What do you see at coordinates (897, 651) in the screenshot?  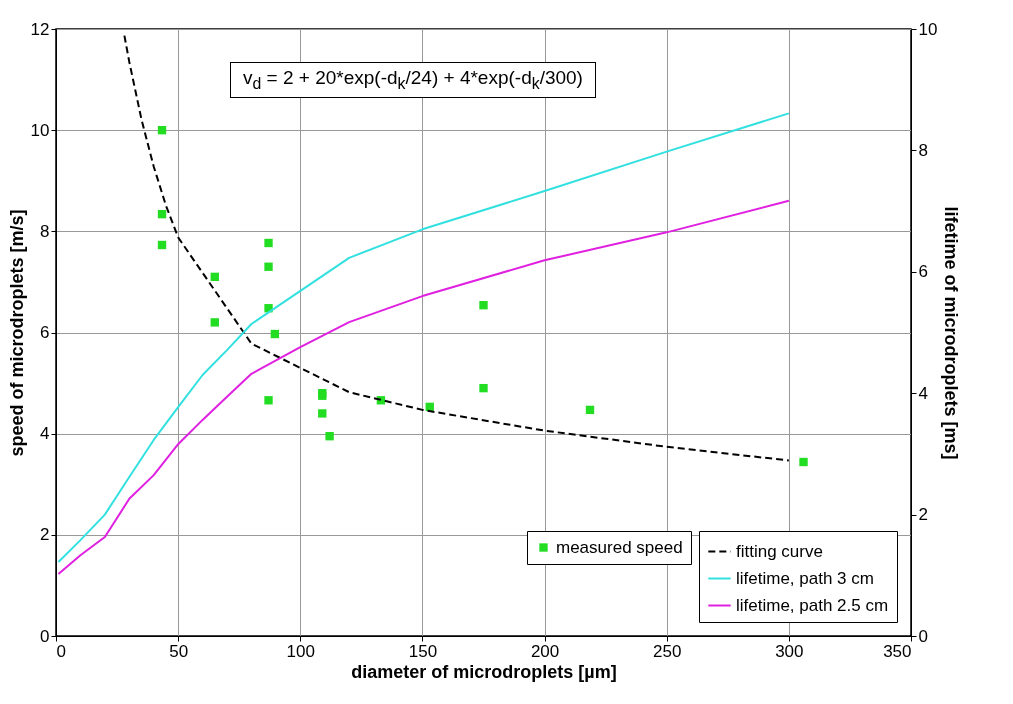 I see `x-tick-label: 350` at bounding box center [897, 651].